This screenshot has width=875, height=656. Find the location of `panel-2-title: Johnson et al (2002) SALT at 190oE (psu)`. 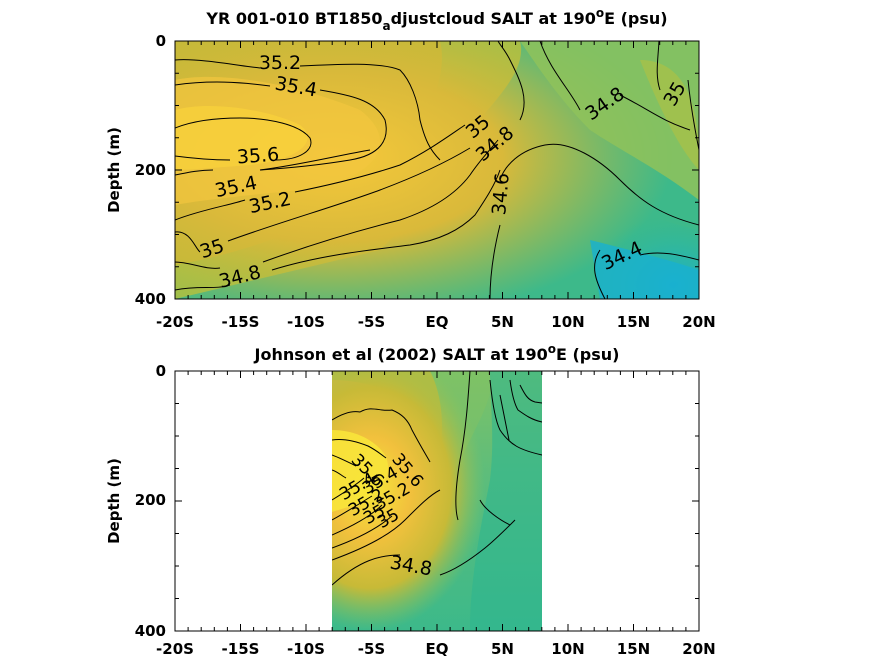

panel-2-title: Johnson et al (2002) SALT at 190oE (psu) is located at coordinates (437, 353).